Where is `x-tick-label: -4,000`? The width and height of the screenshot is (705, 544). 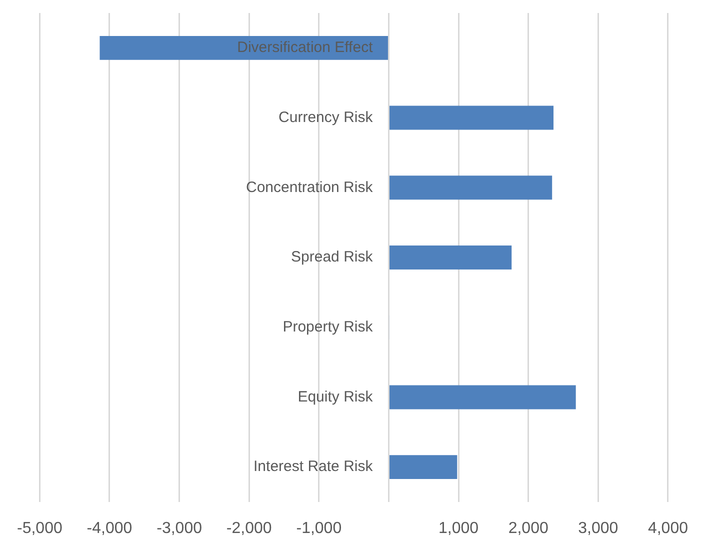 x-tick-label: -4,000 is located at coordinates (109, 529).